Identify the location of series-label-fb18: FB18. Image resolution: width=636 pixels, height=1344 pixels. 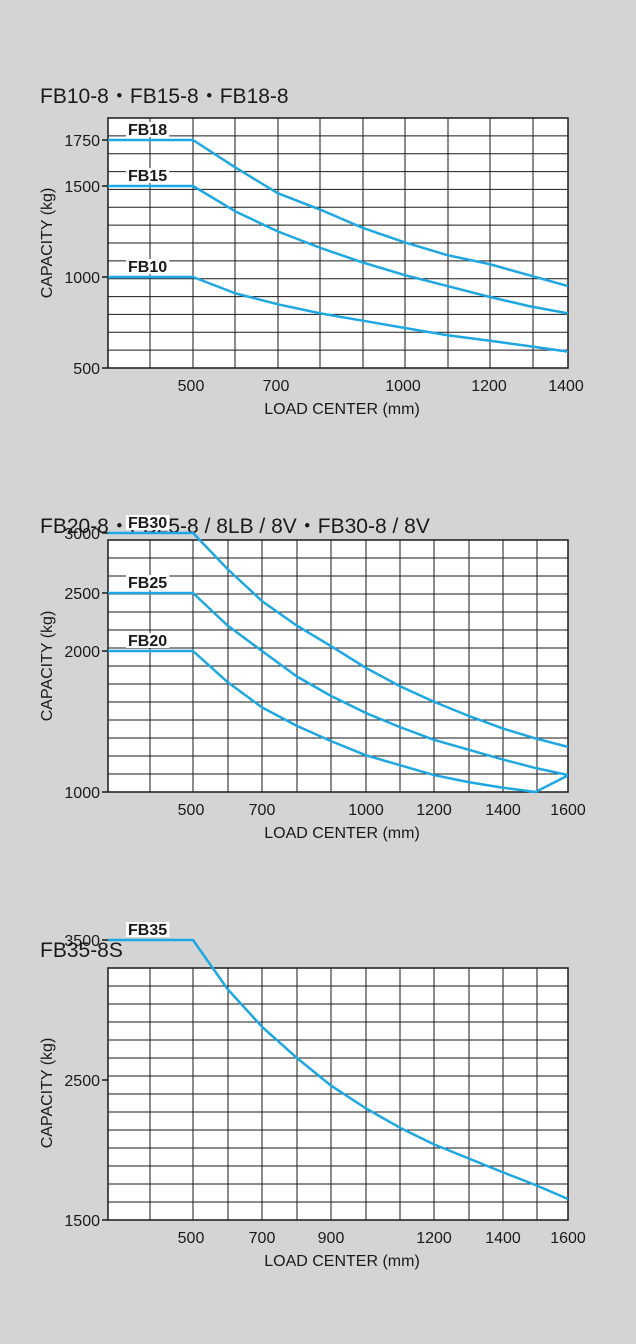
(147, 130).